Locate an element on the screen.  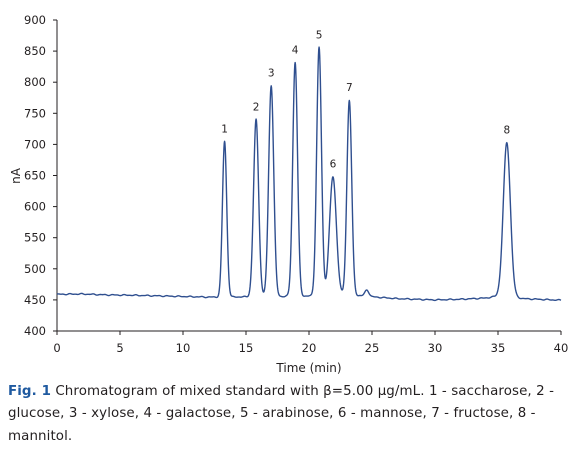
peak-labels: 1 2 3 4 5 6 7 8 is located at coordinates (365, 99).